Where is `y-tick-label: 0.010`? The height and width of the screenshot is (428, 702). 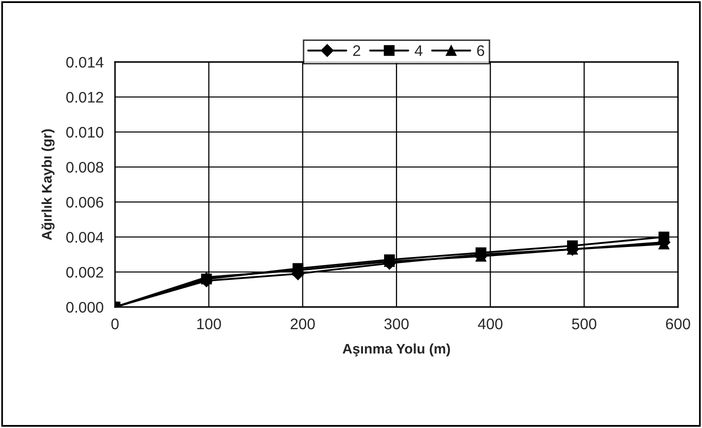 y-tick-label: 0.010 is located at coordinates (85, 132).